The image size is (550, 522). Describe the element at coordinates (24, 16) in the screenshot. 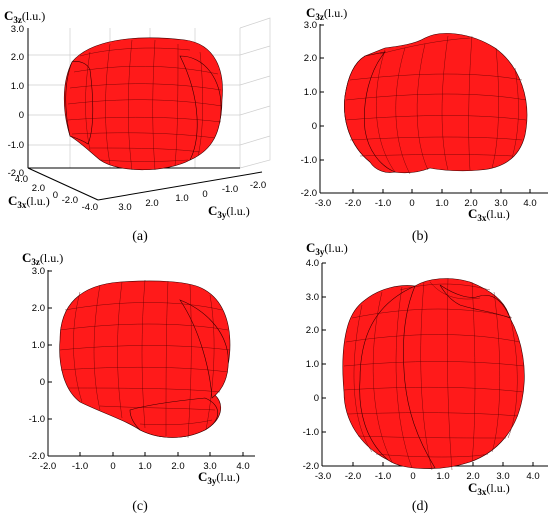

I see `panel-a-z-axis-label: C3z(l.u.)` at that location.